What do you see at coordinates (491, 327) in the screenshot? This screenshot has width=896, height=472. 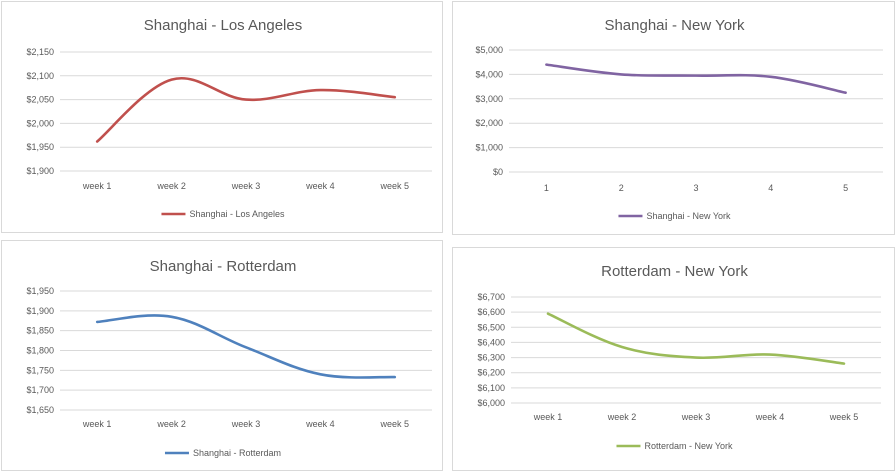 I see `y-tick-label: $6,500` at bounding box center [491, 327].